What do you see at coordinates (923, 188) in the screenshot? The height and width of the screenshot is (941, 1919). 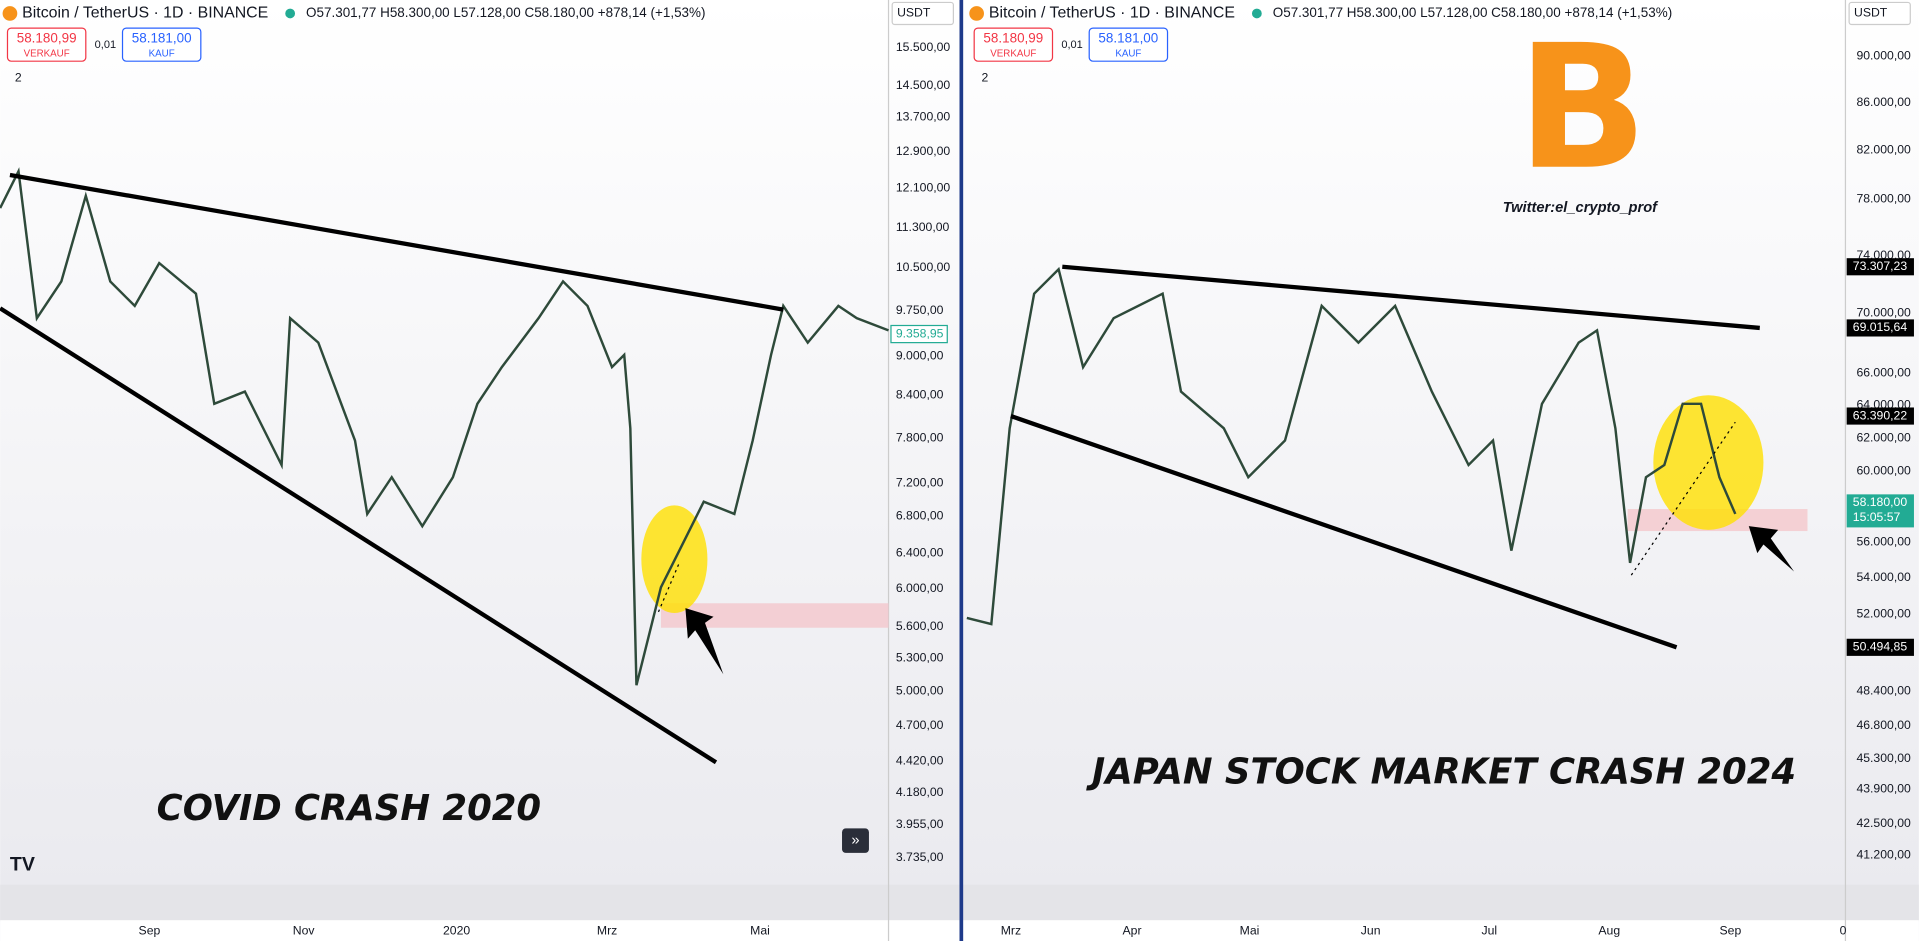 I see `price-label: 12.100,00` at bounding box center [923, 188].